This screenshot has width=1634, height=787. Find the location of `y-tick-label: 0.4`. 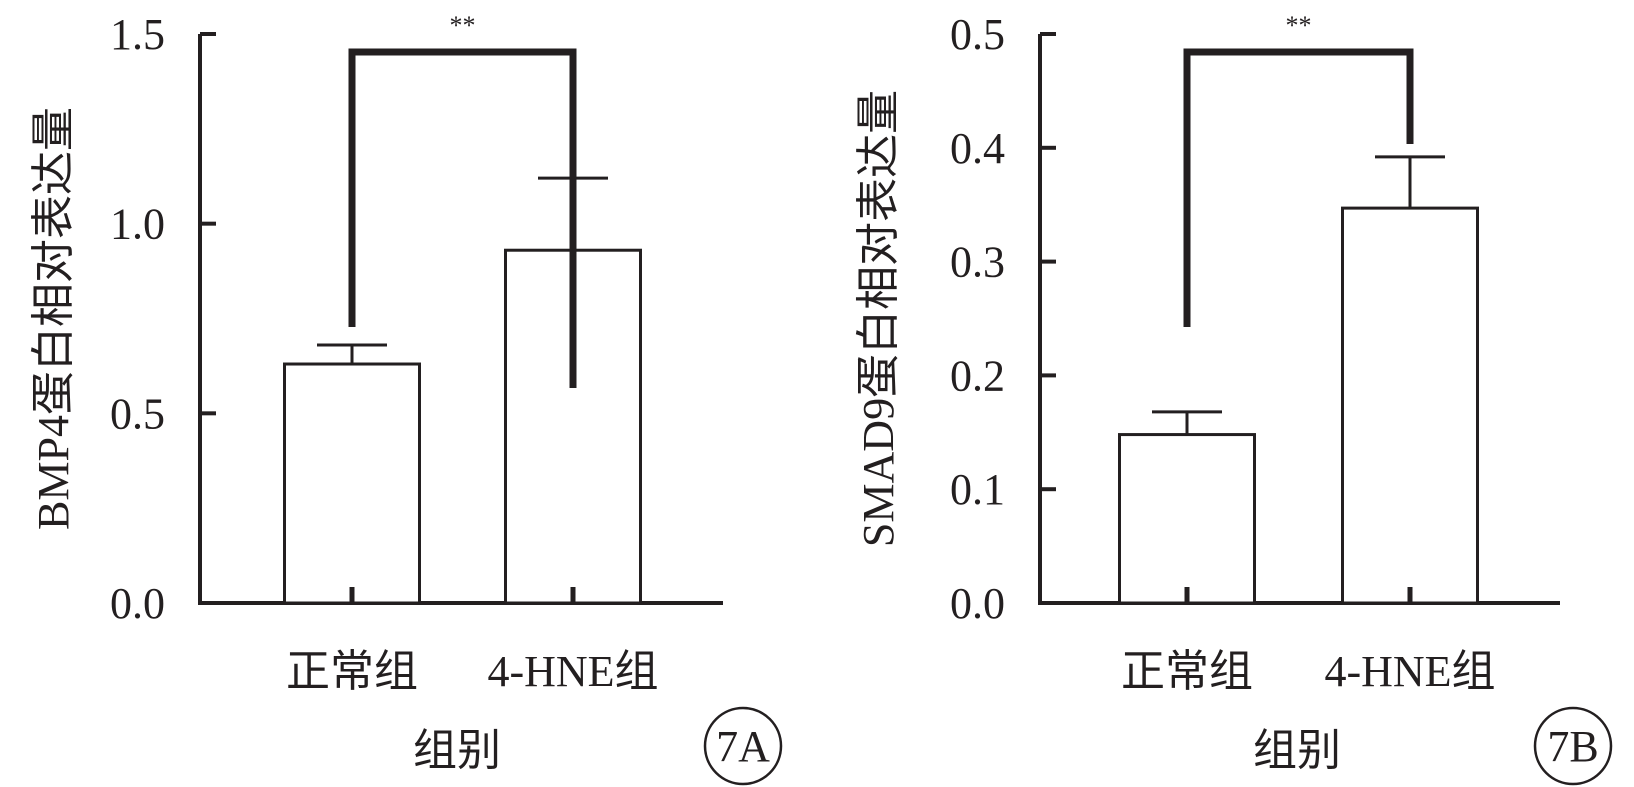

y-tick-label: 0.4 is located at coordinates (977, 148).